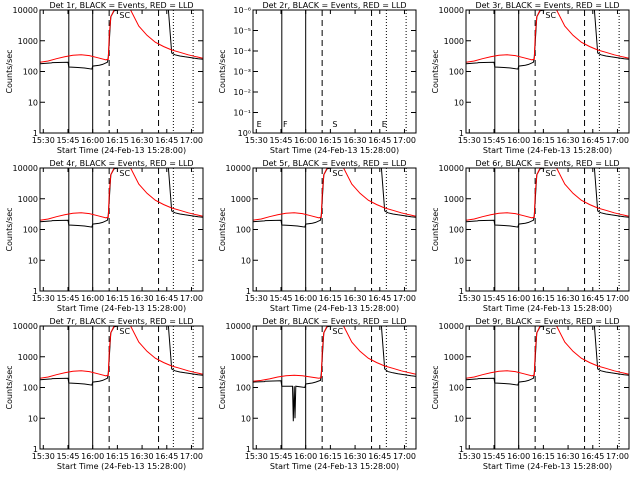  Describe the element at coordinates (243, 388) in the screenshot. I see `y-tick-label: 100` at that location.